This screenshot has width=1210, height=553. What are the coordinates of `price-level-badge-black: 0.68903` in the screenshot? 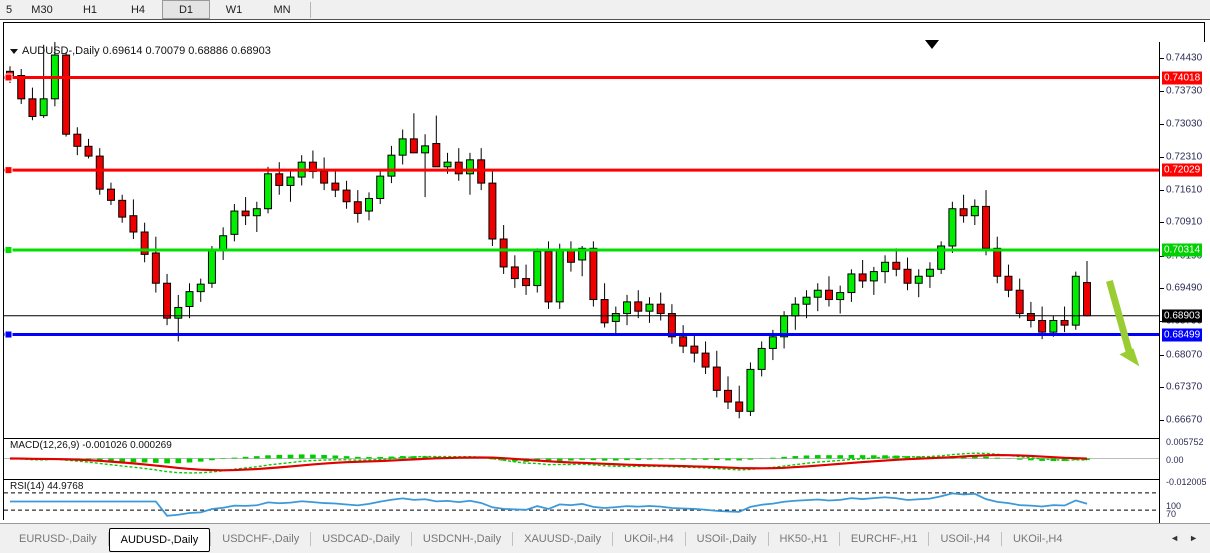 It's located at (1182, 316).